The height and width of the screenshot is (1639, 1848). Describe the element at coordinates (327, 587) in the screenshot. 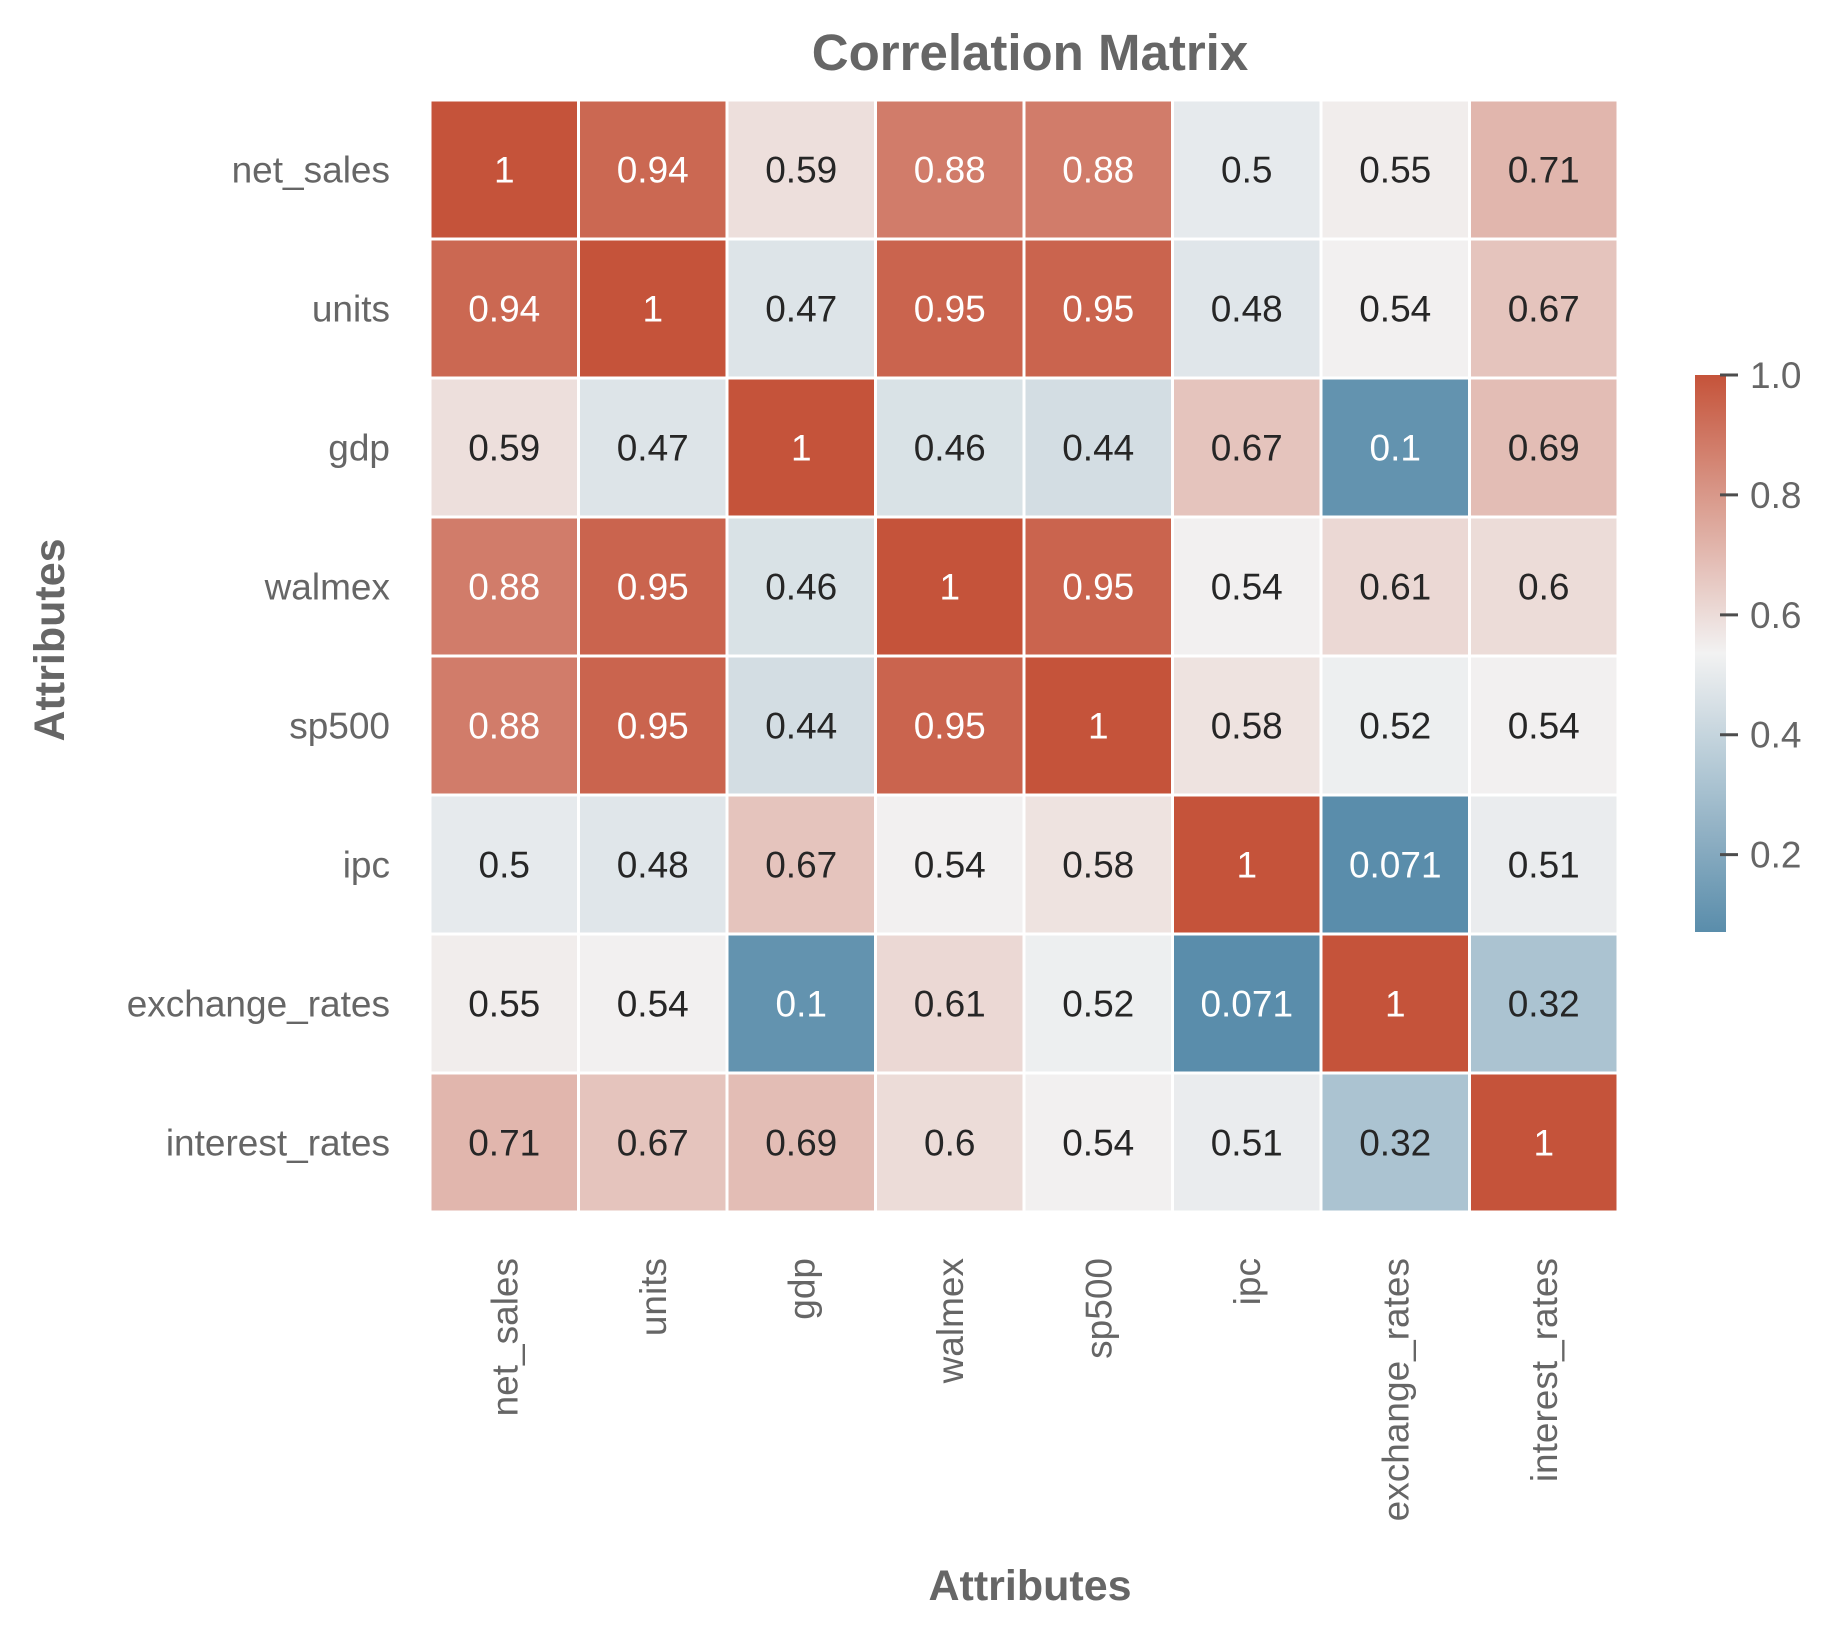

I see `y-tick-label: walmex` at that location.